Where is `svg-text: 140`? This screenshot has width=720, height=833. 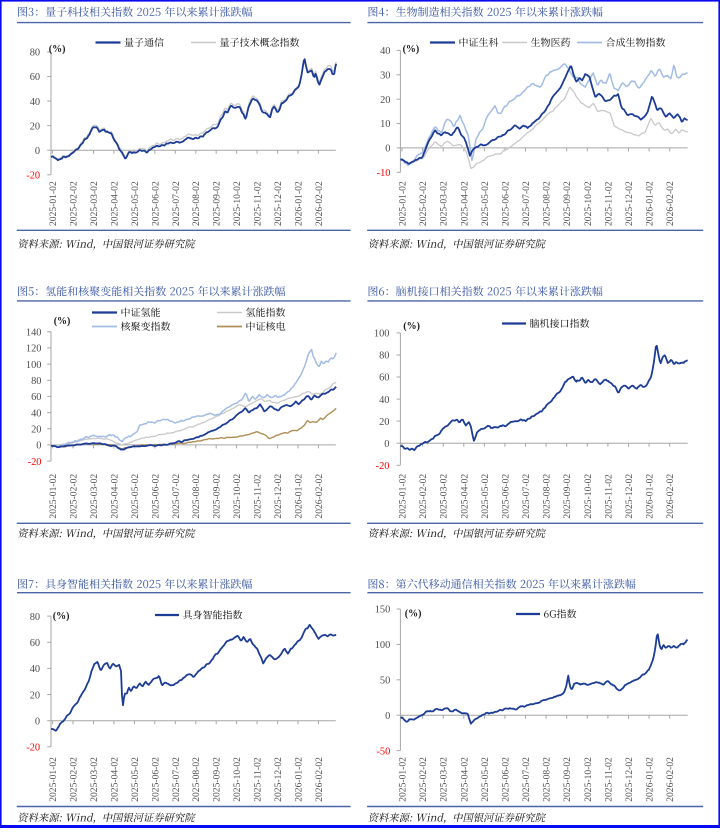 svg-text: 140 is located at coordinates (34, 333).